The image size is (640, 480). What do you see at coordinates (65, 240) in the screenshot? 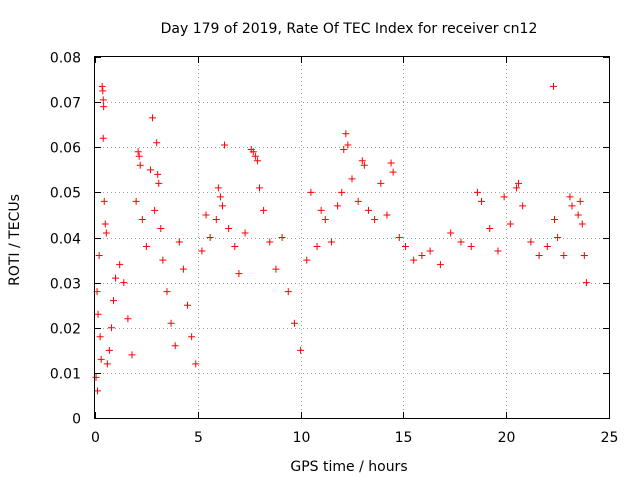
I see `y-tick-label: 0.04` at bounding box center [65, 240].